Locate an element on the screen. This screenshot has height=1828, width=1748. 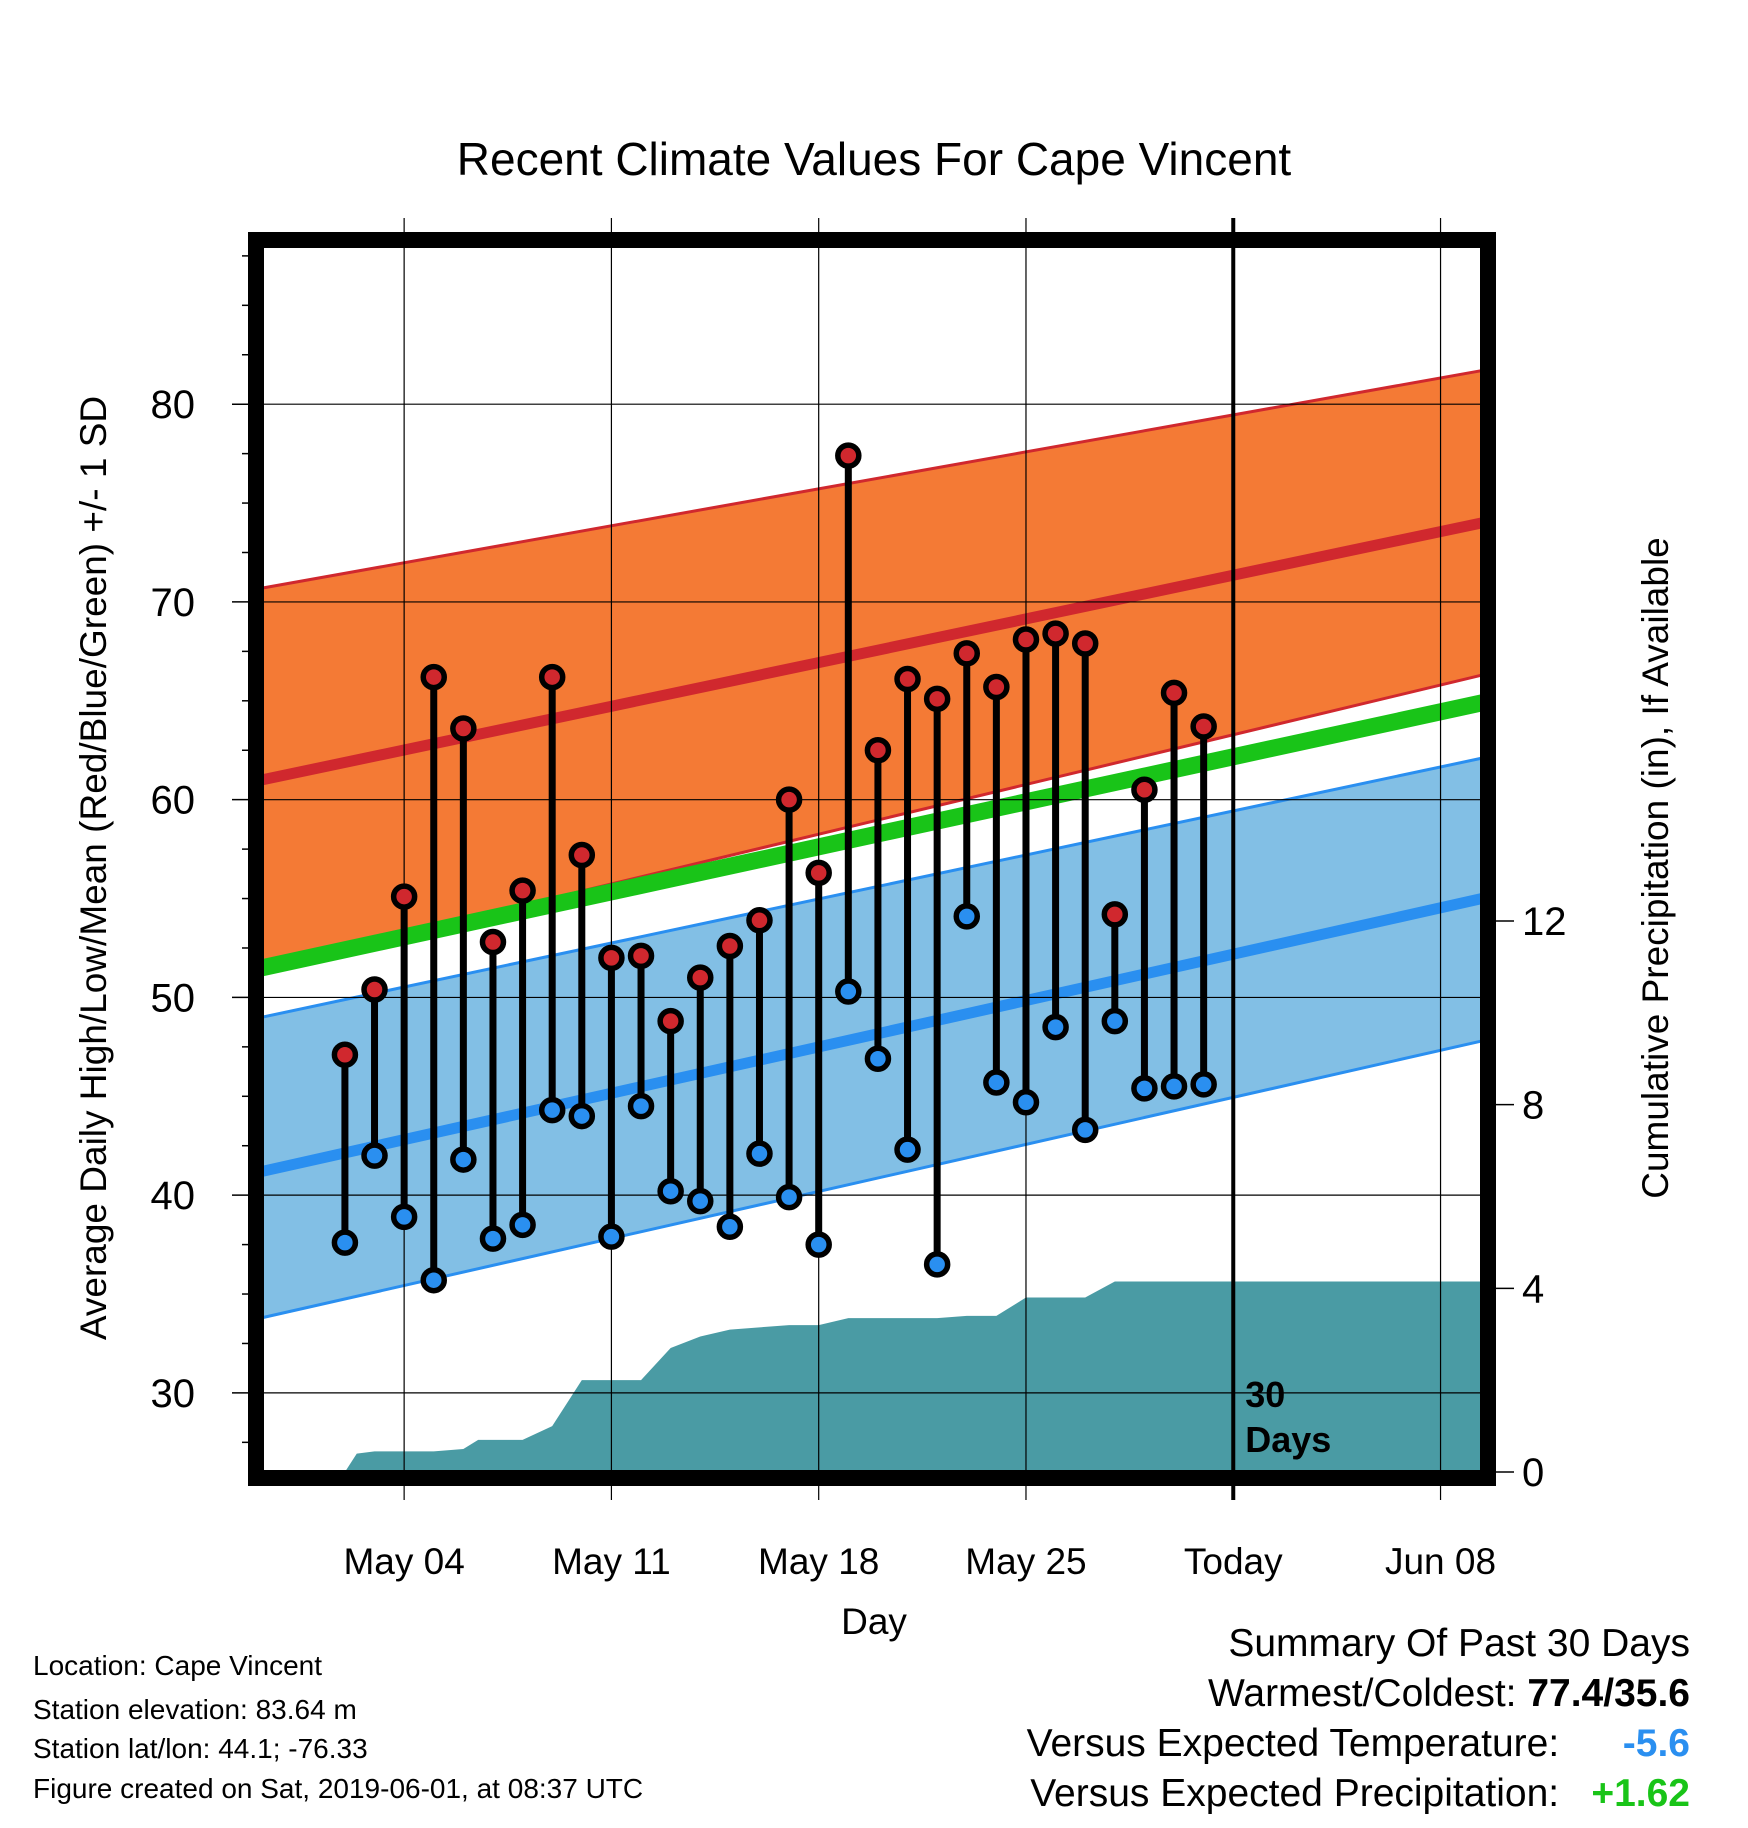
summary-precip-value: +1.62 is located at coordinates (1640, 1793).